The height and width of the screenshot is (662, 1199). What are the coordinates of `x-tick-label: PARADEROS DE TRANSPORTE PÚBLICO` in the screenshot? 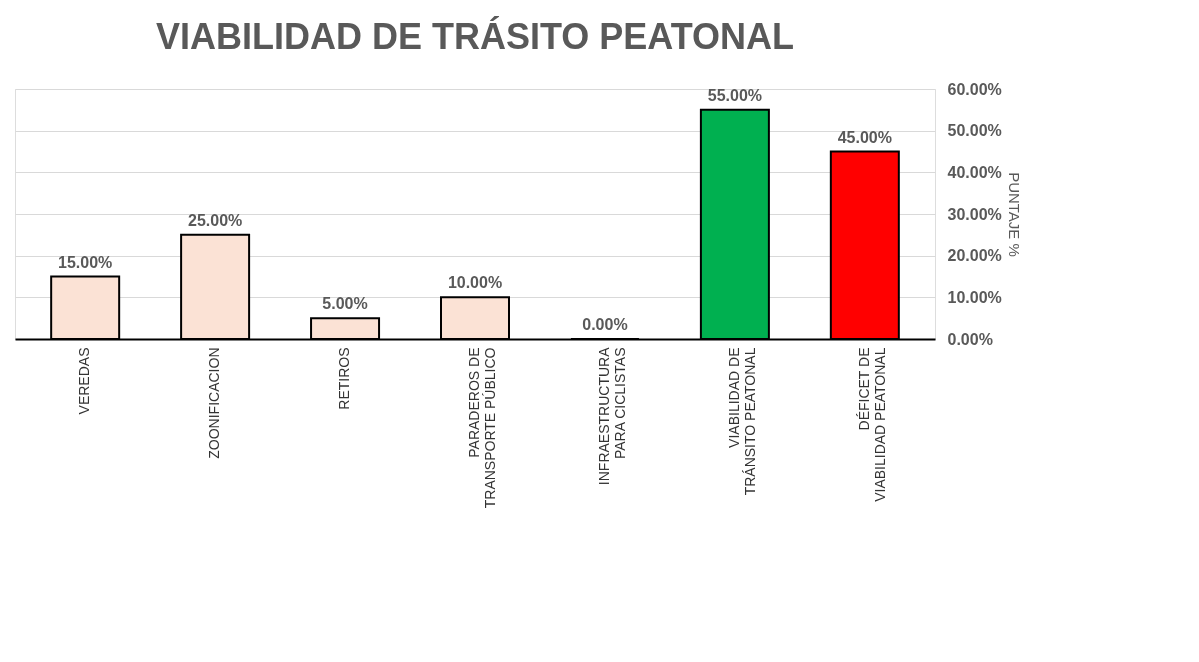 It's located at (482, 428).